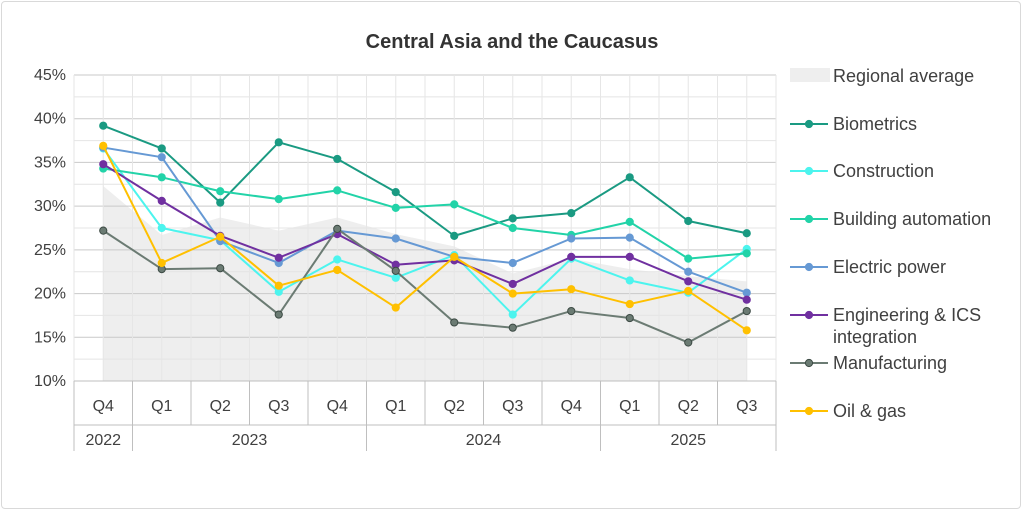 This screenshot has height=512, width=1024. I want to click on series-line-biometrics, so click(424, 180).